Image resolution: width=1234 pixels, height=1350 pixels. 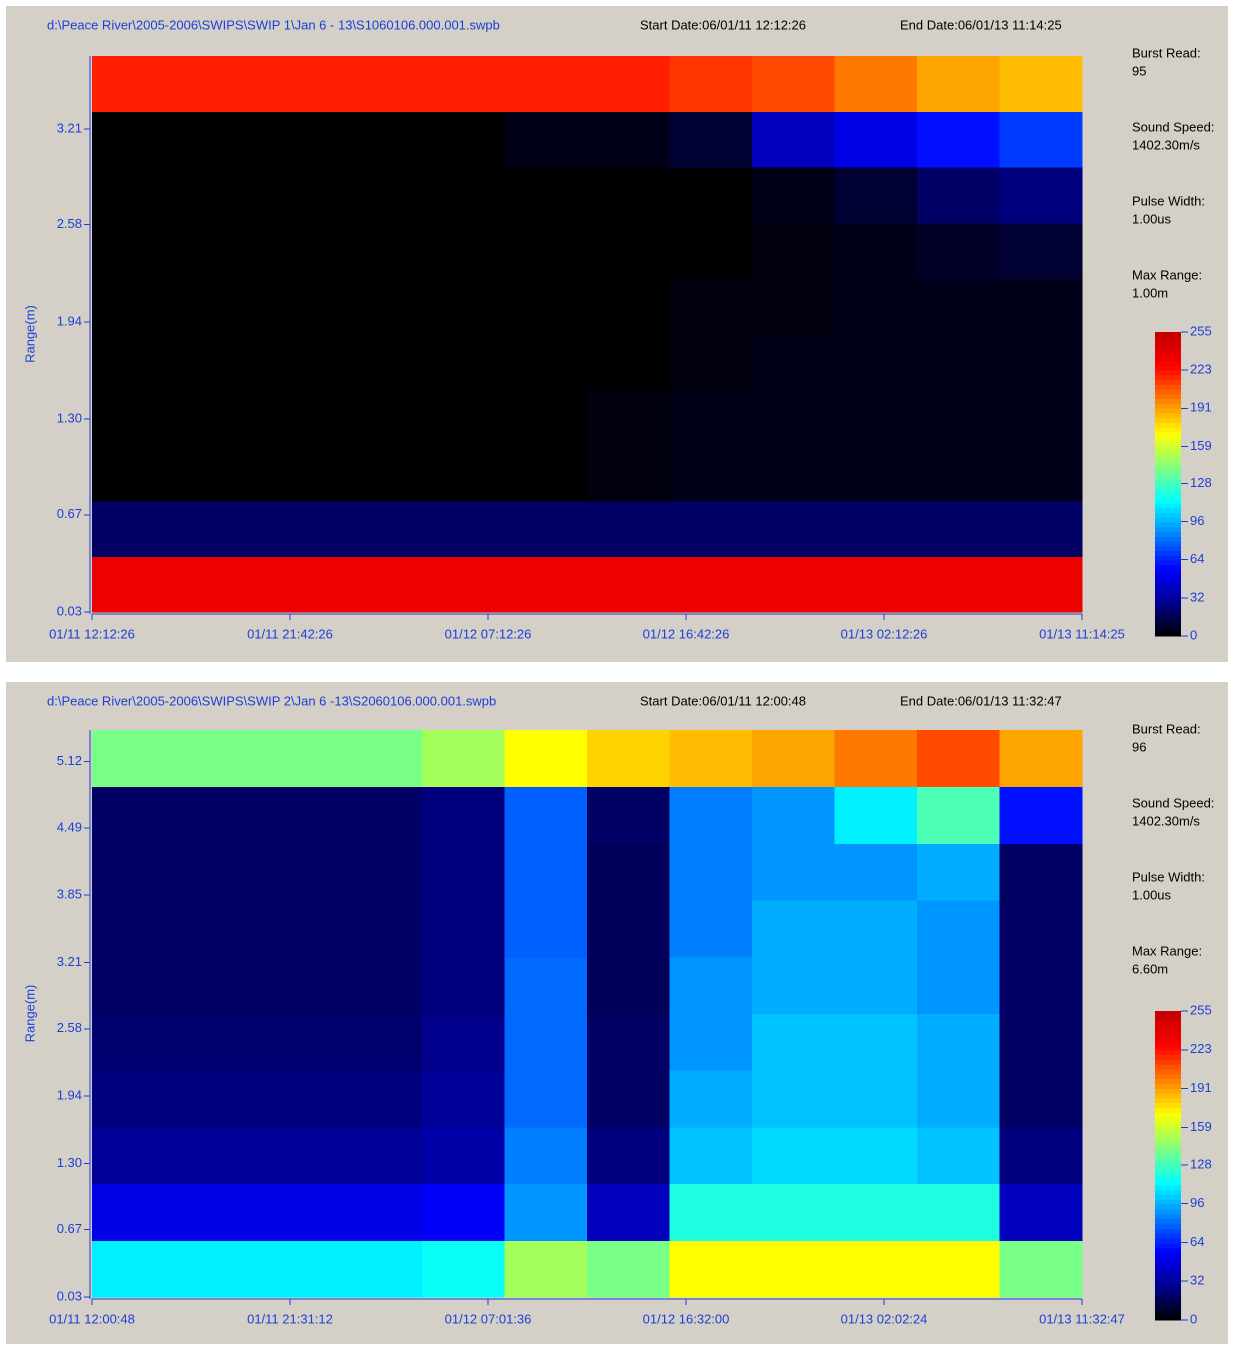 What do you see at coordinates (884, 633) in the screenshot?
I see `x-tick-label: 01/13 02:12:26` at bounding box center [884, 633].